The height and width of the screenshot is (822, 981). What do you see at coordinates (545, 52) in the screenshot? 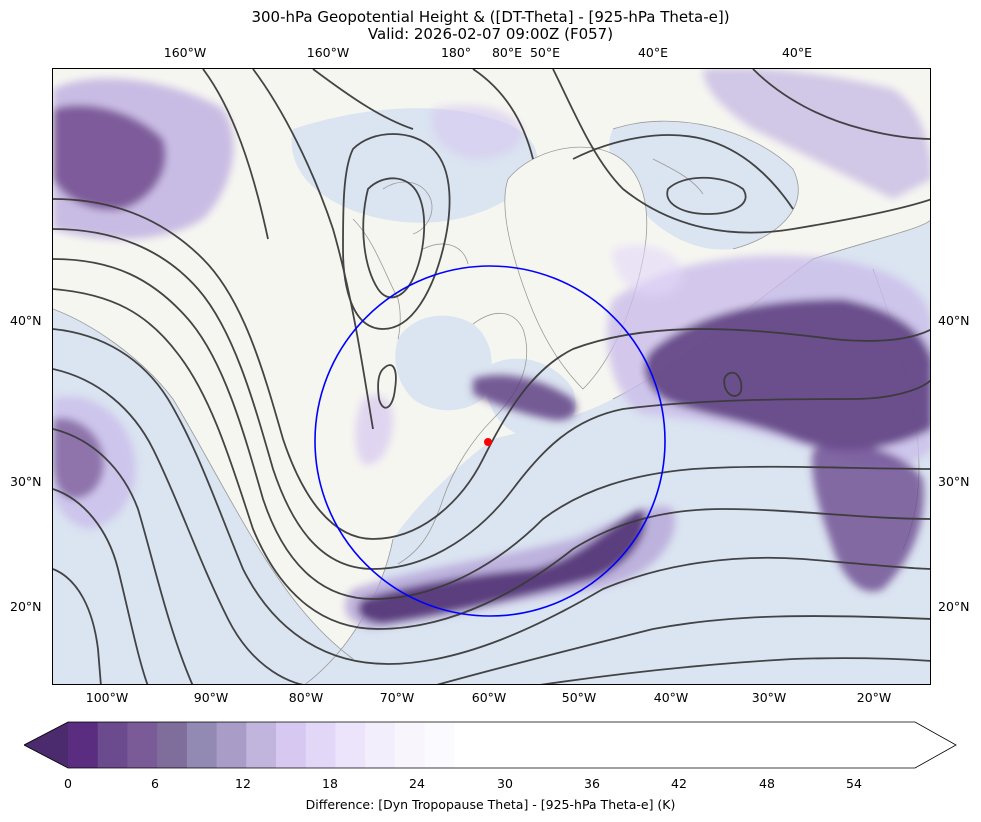
I see `top-lon-label: 50°E` at bounding box center [545, 52].